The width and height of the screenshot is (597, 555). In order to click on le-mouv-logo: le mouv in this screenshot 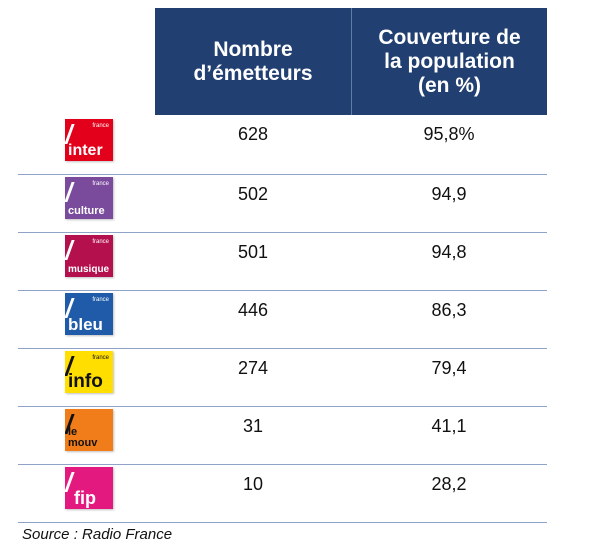, I will do `click(89, 430)`.